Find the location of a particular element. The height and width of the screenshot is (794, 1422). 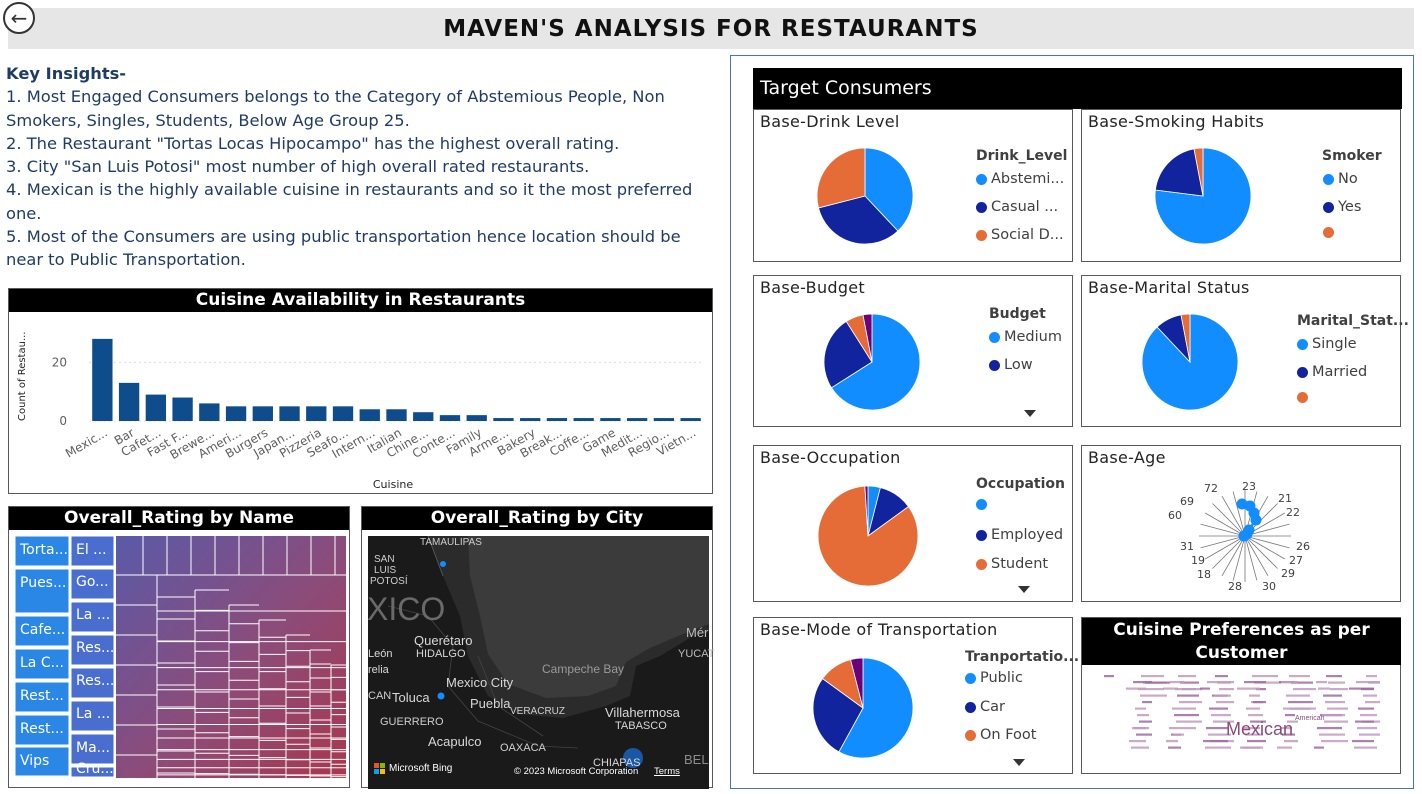

legend-item: Single is located at coordinates (1327, 344).